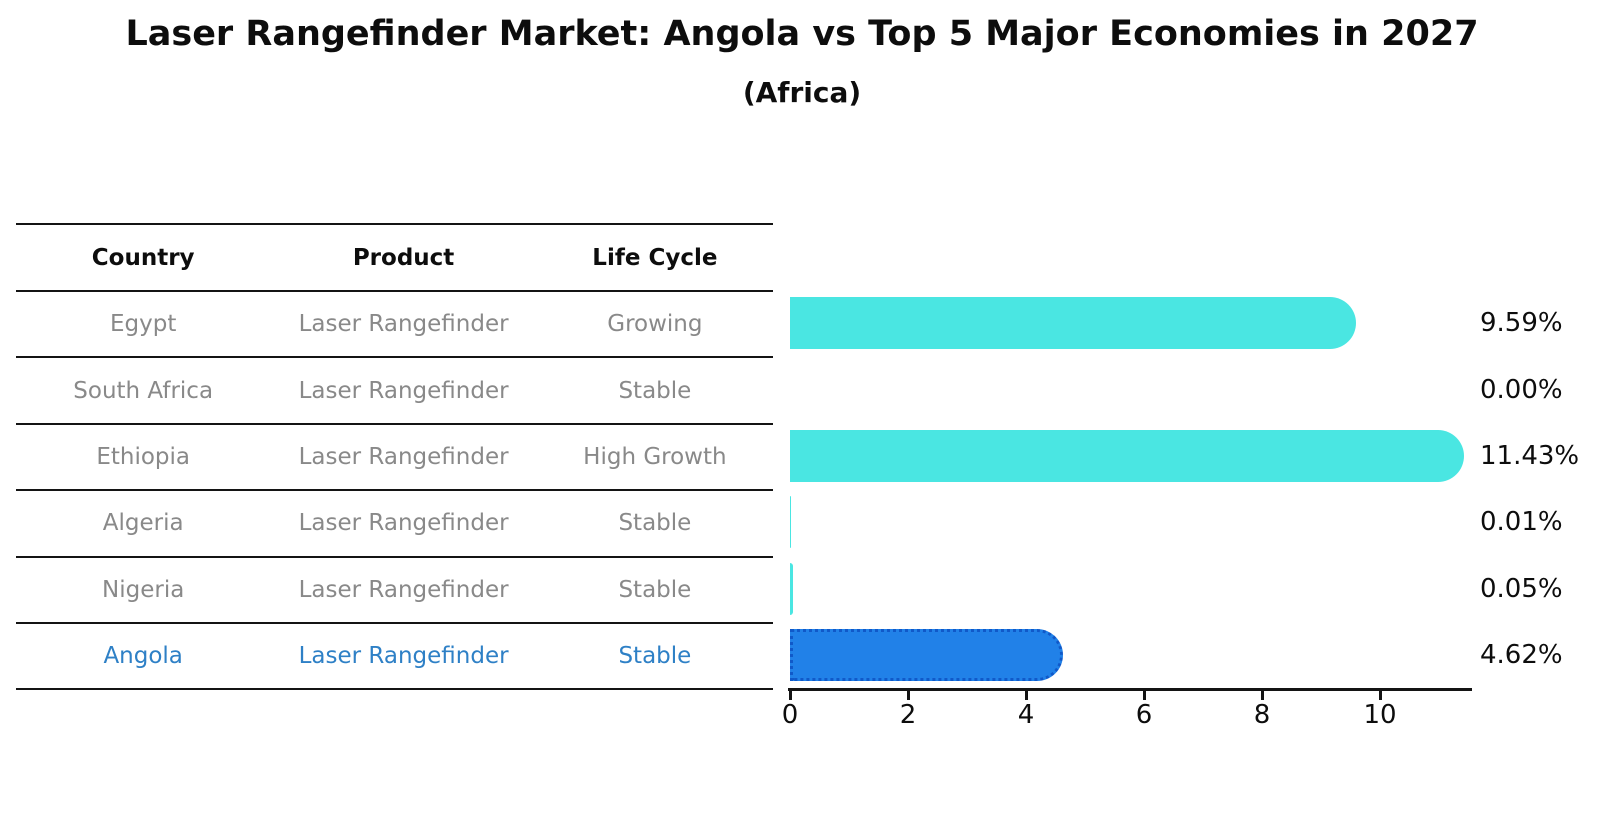 The height and width of the screenshot is (823, 1604). Describe the element at coordinates (143, 257) in the screenshot. I see `column-header-country: Country` at that location.